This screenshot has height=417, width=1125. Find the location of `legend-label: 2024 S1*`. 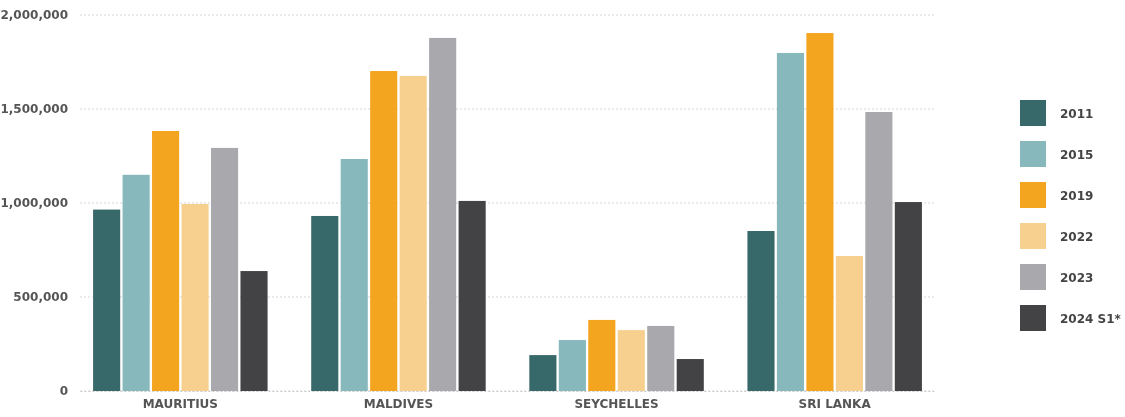

legend-label: 2024 S1* is located at coordinates (1091, 319).